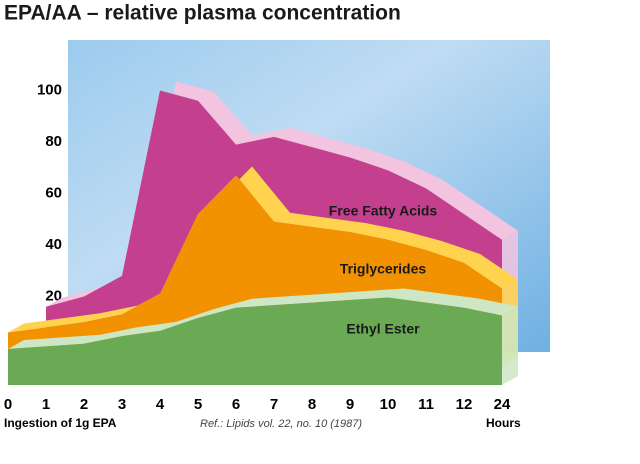  What do you see at coordinates (160, 404) in the screenshot?
I see `x-tick-label: 4` at bounding box center [160, 404].